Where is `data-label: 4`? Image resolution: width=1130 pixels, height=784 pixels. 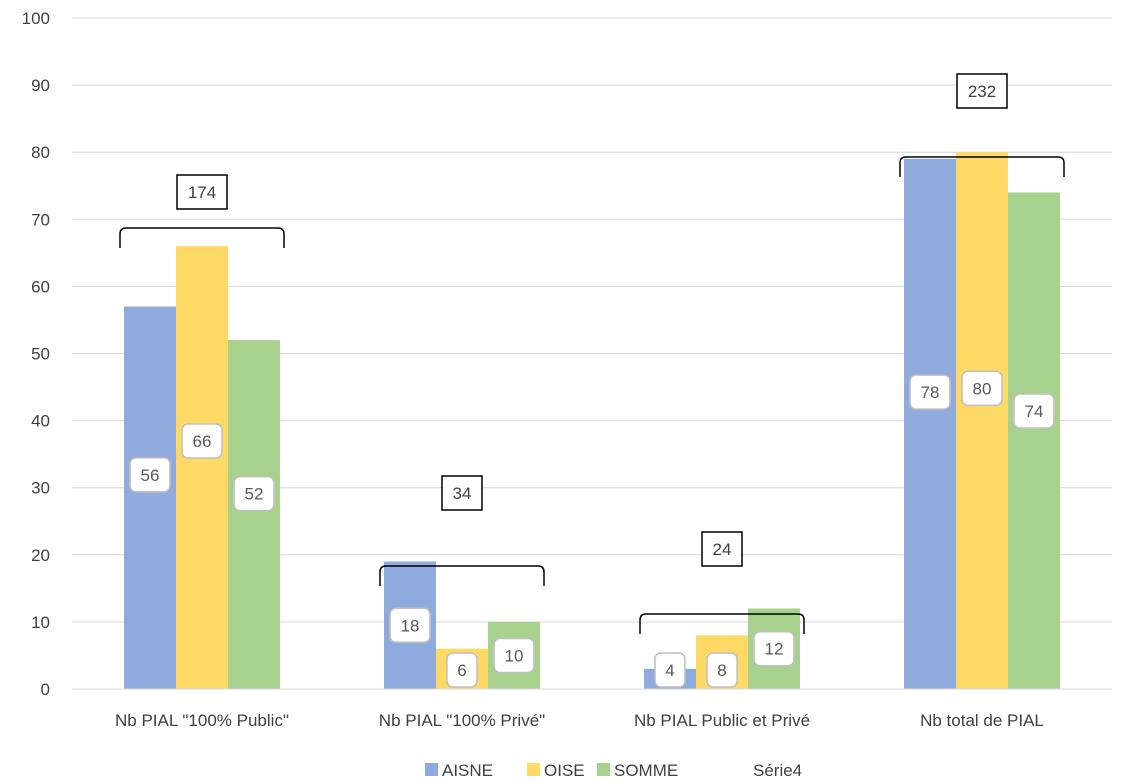
data-label: 4 is located at coordinates (669, 670).